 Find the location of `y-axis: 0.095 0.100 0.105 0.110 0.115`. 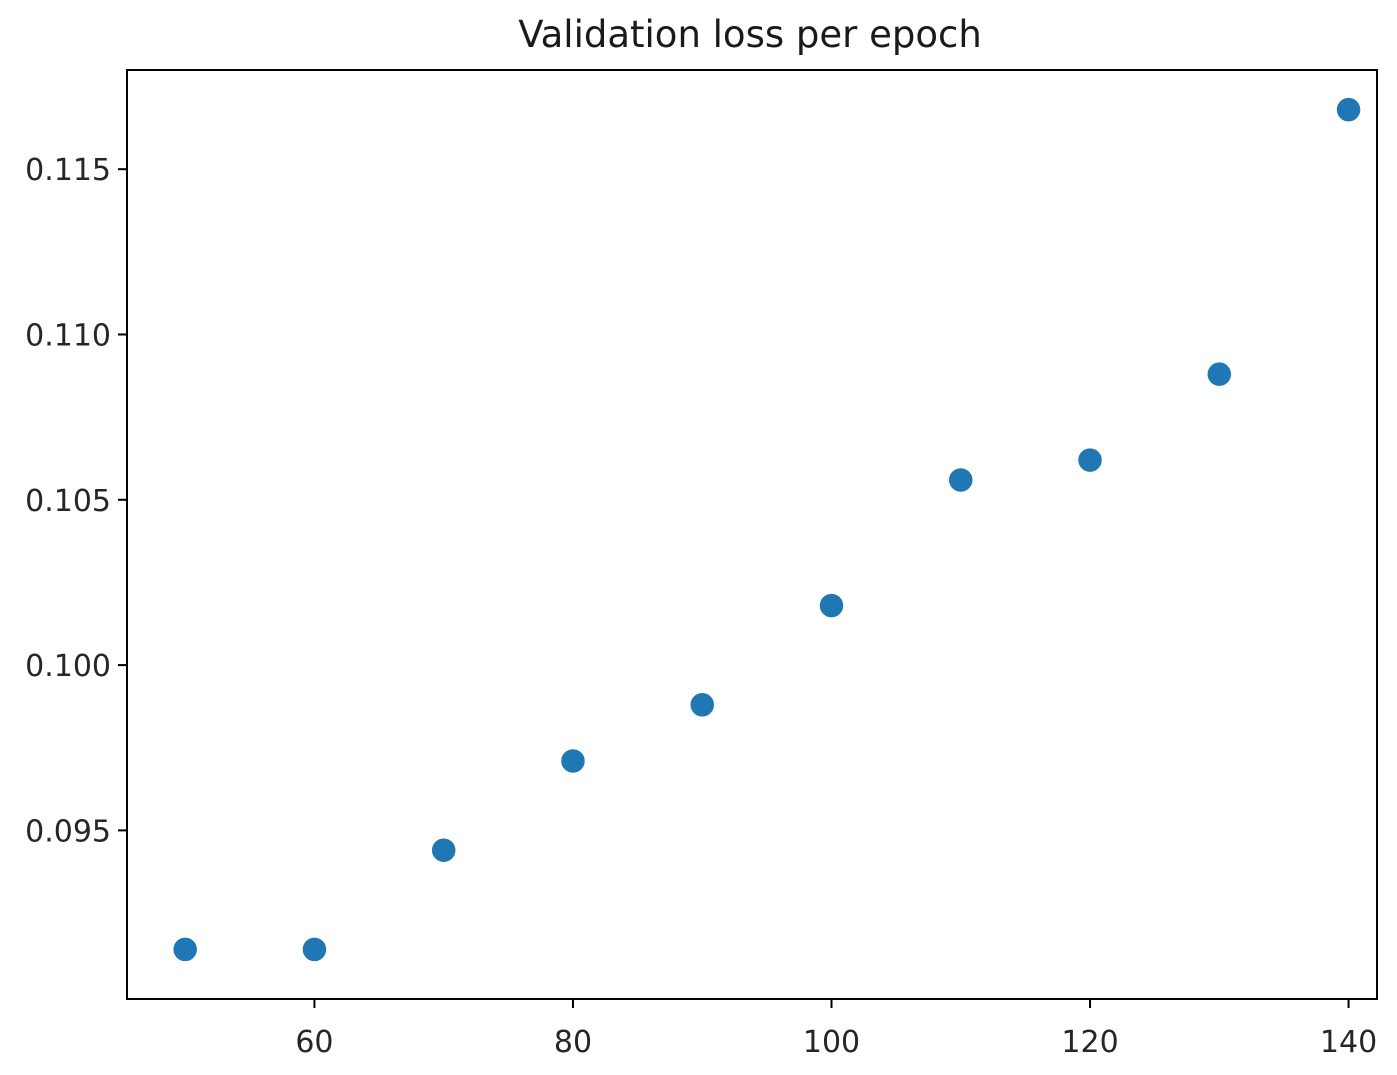

y-axis: 0.095 0.100 0.105 0.110 0.115 is located at coordinates (76, 501).